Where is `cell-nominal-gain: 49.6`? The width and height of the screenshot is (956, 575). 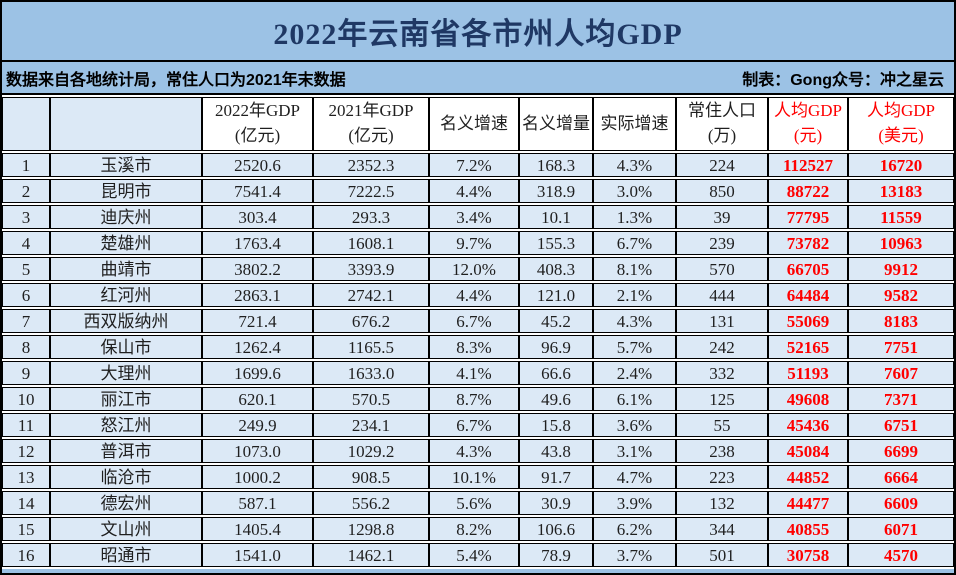 cell-nominal-gain: 49.6 is located at coordinates (556, 399).